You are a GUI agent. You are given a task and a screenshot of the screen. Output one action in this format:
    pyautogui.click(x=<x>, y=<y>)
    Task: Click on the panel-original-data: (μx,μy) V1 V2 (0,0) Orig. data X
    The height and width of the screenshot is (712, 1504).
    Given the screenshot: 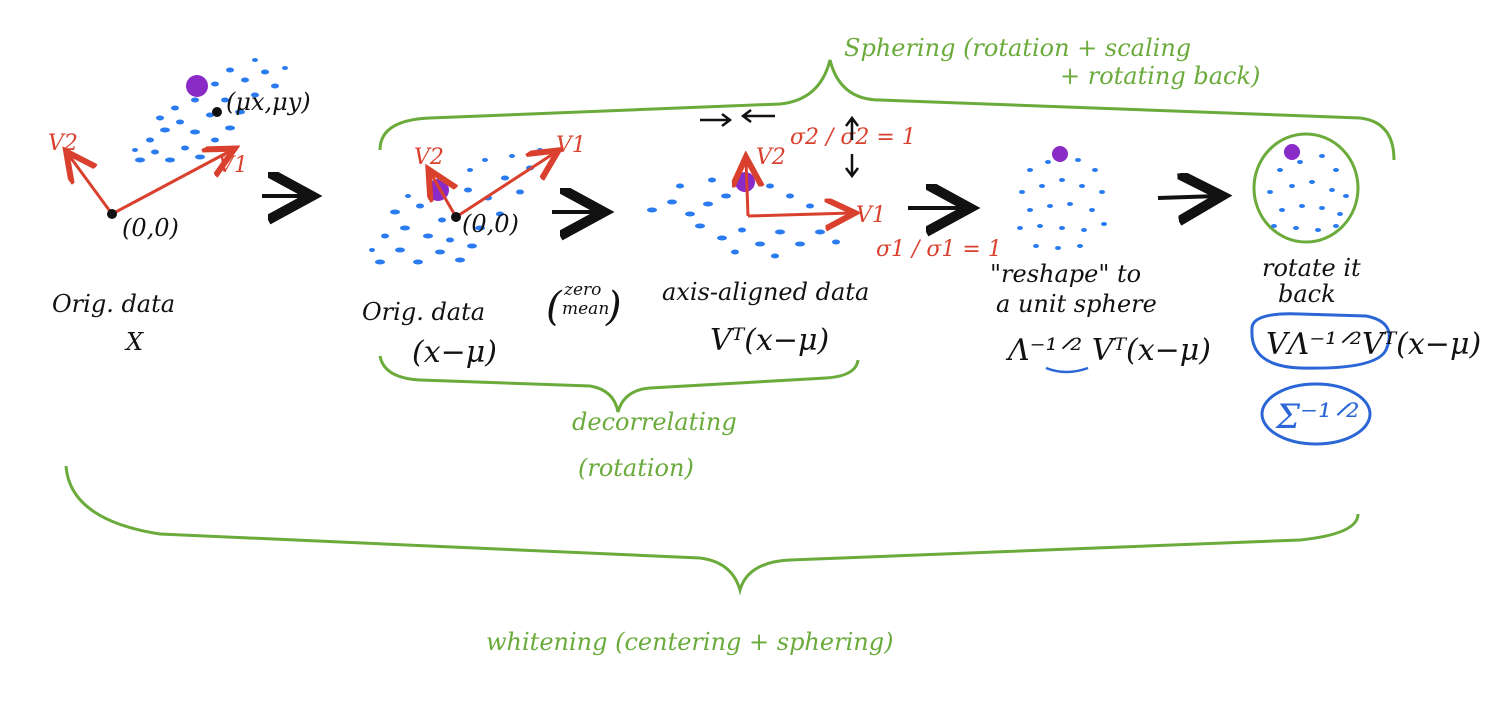 What is the action you would take?
    pyautogui.click(x=179, y=207)
    